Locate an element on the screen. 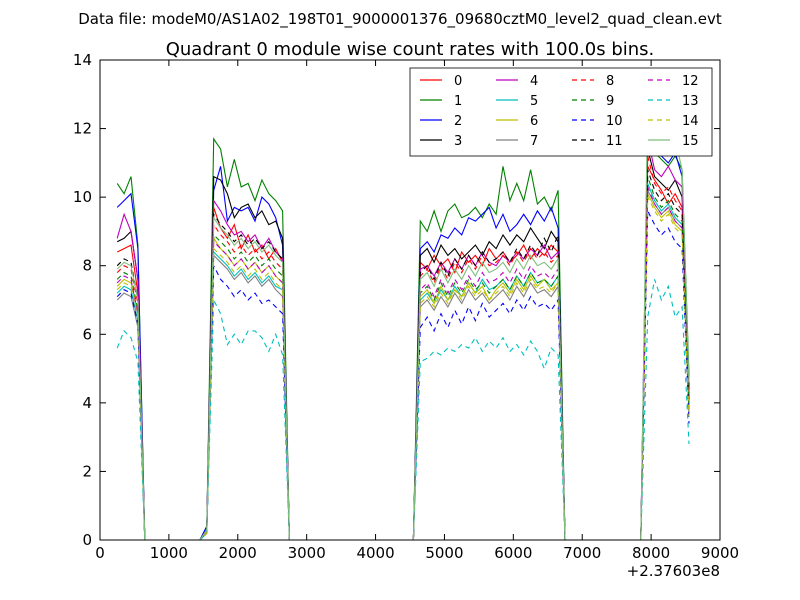 This screenshot has height=600, width=800. x-tick-label: 4000 is located at coordinates (375, 553).